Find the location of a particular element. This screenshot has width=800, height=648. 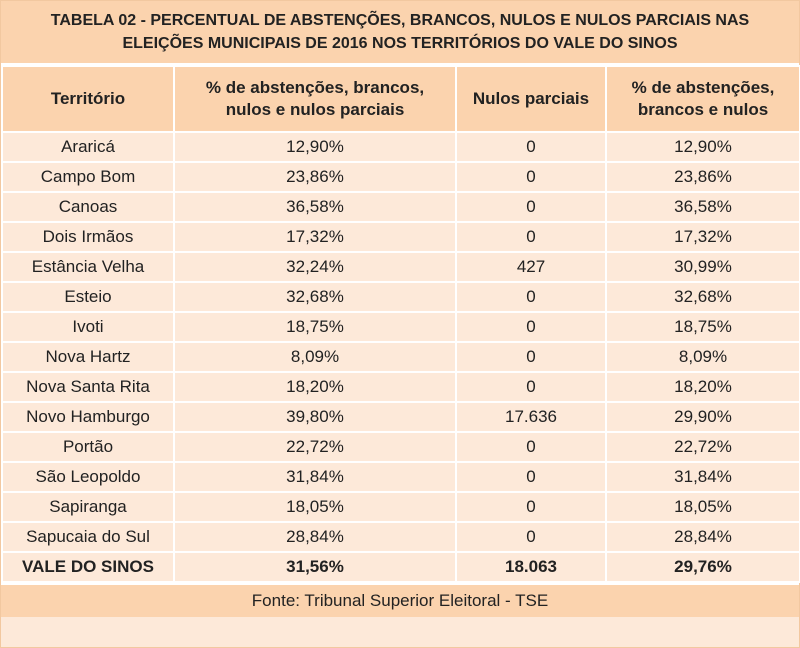

cell-territorio: São Leopoldo is located at coordinates (88, 477).